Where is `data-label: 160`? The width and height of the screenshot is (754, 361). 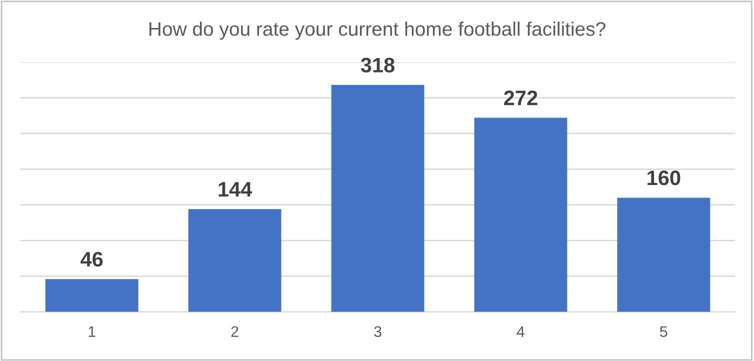 data-label: 160 is located at coordinates (664, 178).